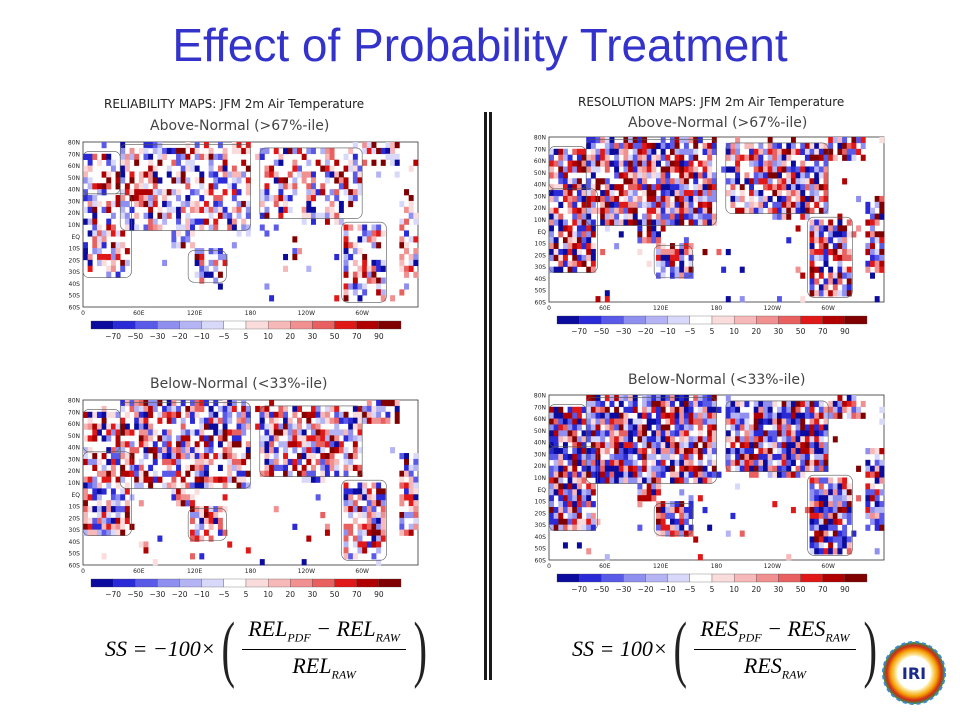 The width and height of the screenshot is (960, 720). Describe the element at coordinates (480, 45) in the screenshot. I see `slide-title: Effect of Probability Treatment` at that location.